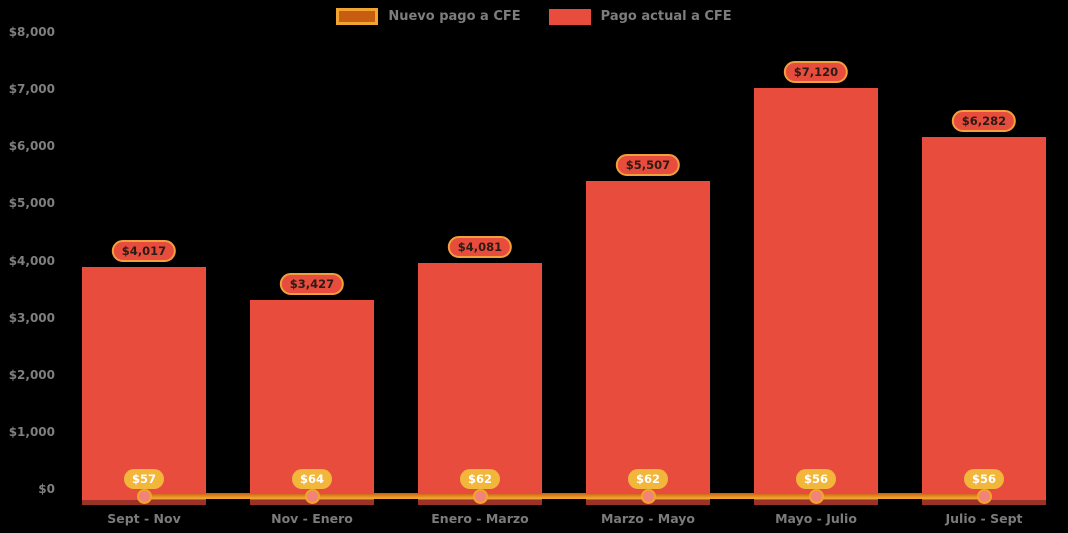 This screenshot has height=533, width=1068. I want to click on x-axis-label: Nov - Enero, so click(312, 518).